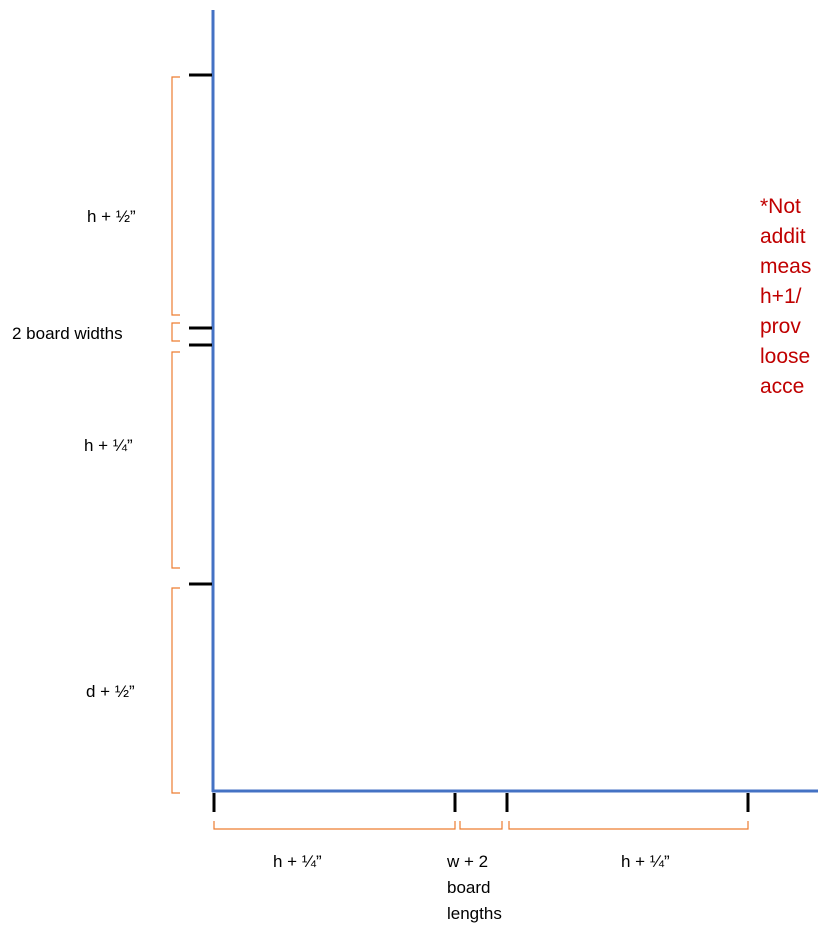 Image resolution: width=818 pixels, height=932 pixels. Describe the element at coordinates (111, 216) in the screenshot. I see `label-top: h + ½”` at that location.